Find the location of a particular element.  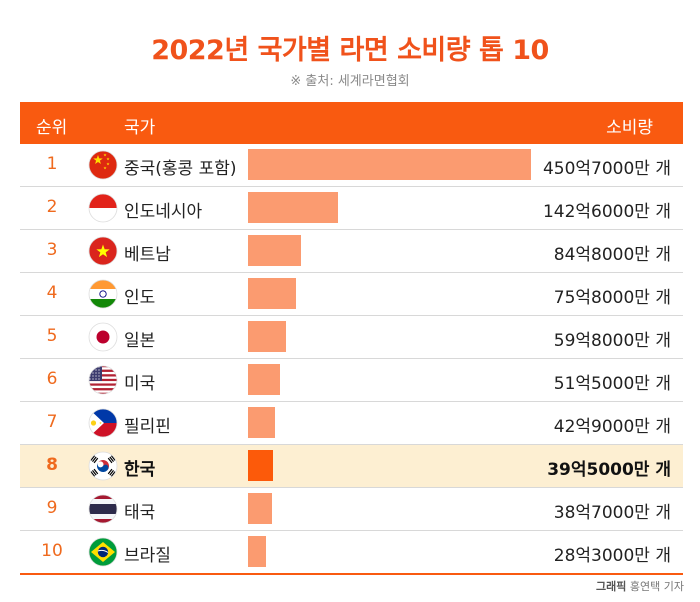

indonesia-flag-icon is located at coordinates (103, 208).